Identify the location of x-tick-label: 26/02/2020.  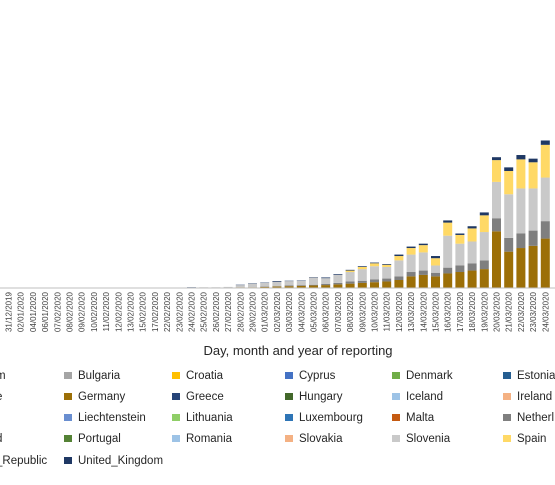
(216, 311).